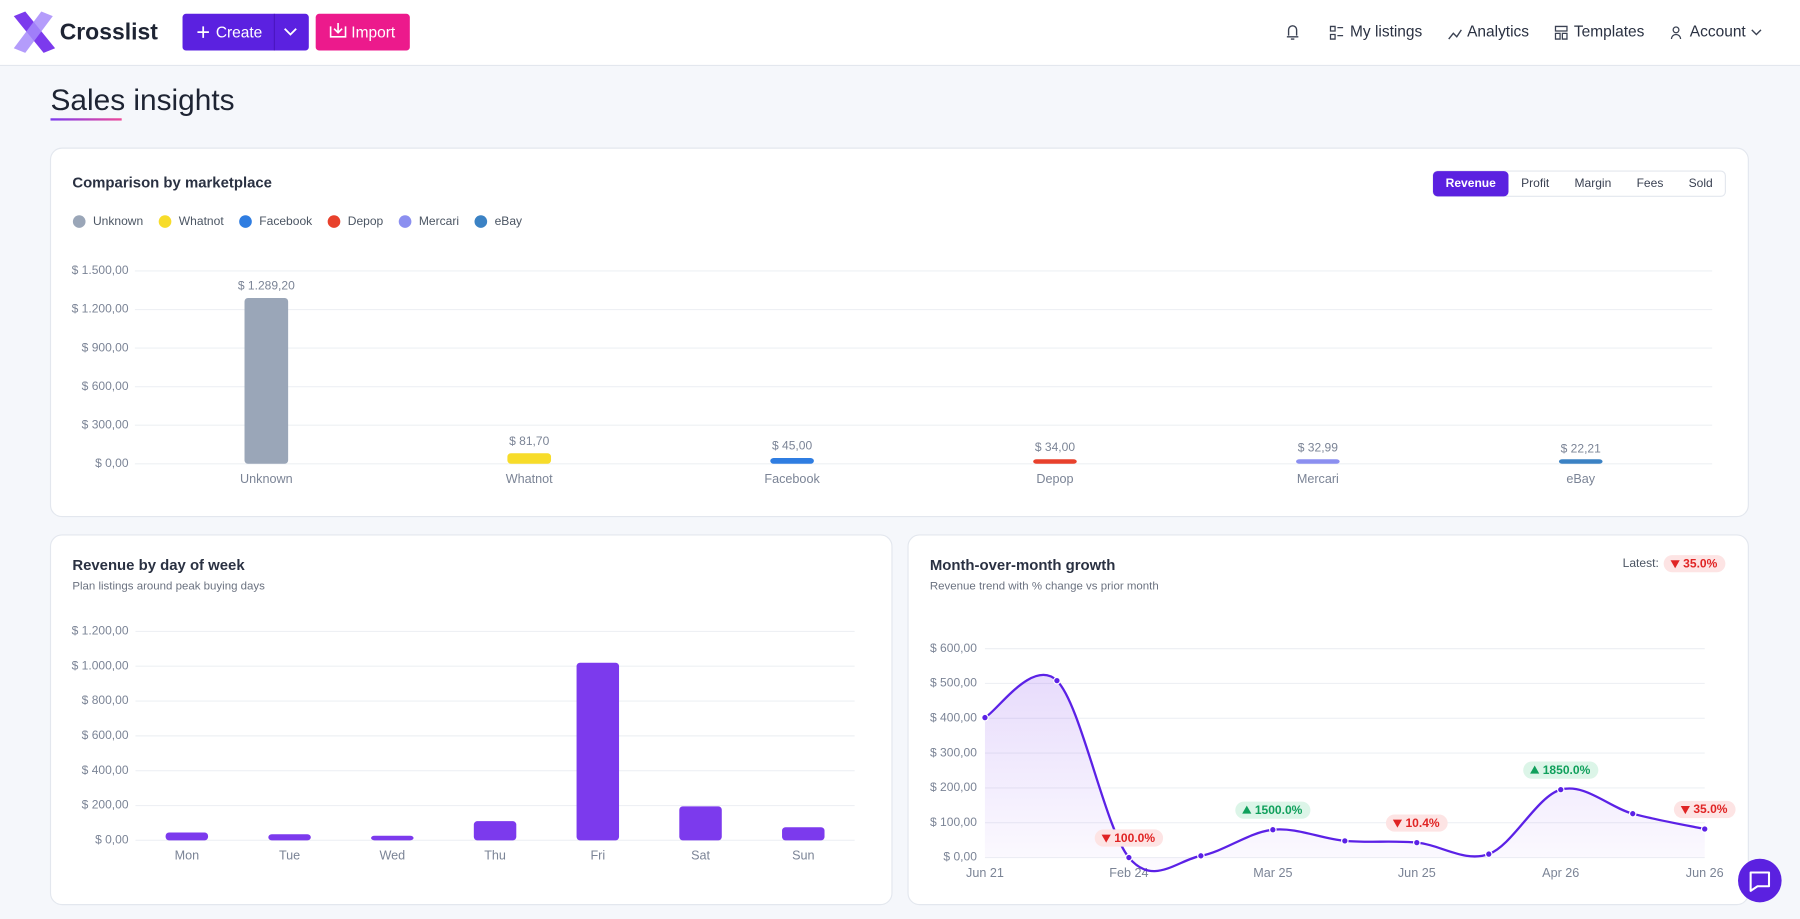  I want to click on chart-title: Month-over-month growth, so click(1022, 565).